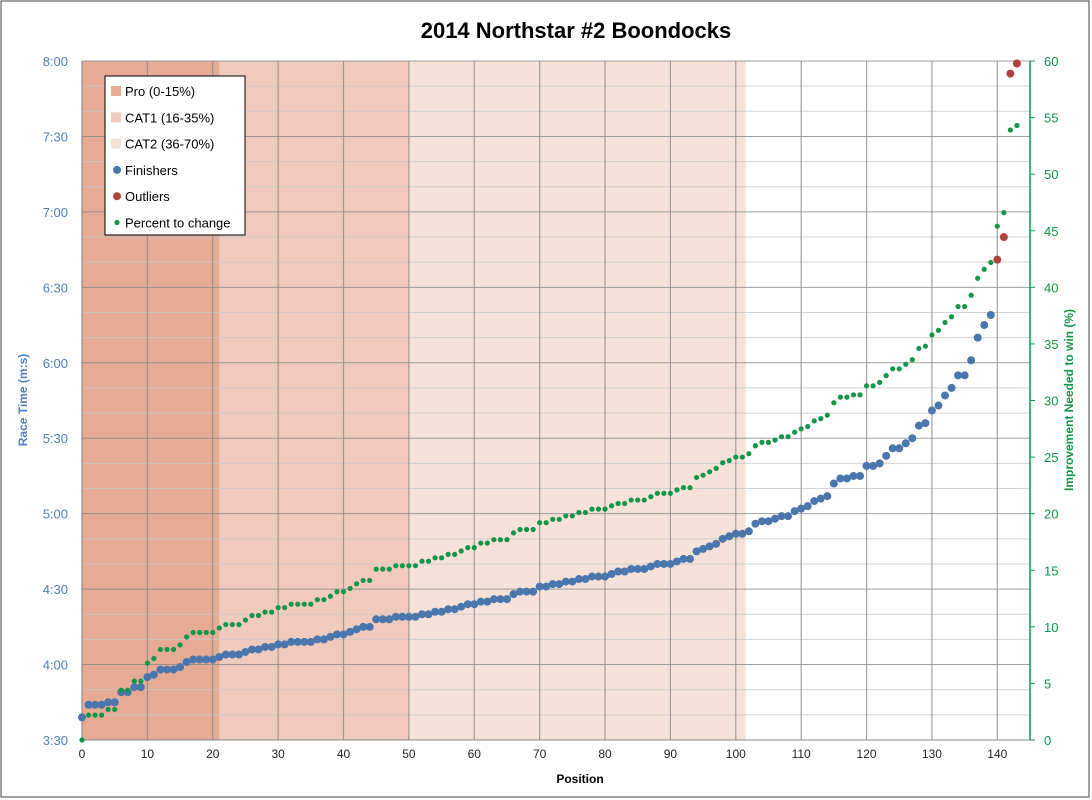 The height and width of the screenshot is (800, 1092). Describe the element at coordinates (55, 589) in the screenshot. I see `y-tick-label: 4:30` at that location.